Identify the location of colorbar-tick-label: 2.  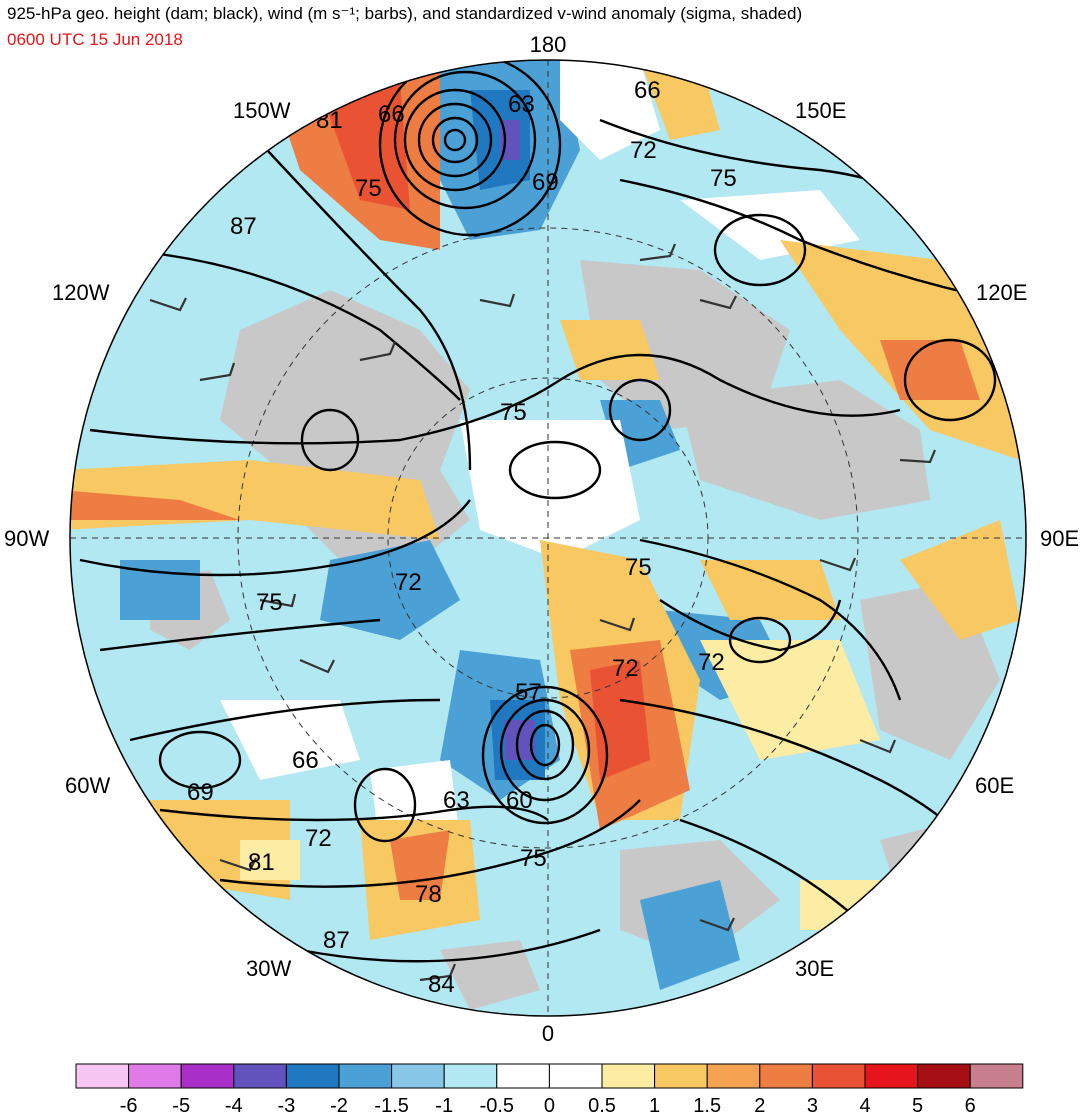
(759, 1103).